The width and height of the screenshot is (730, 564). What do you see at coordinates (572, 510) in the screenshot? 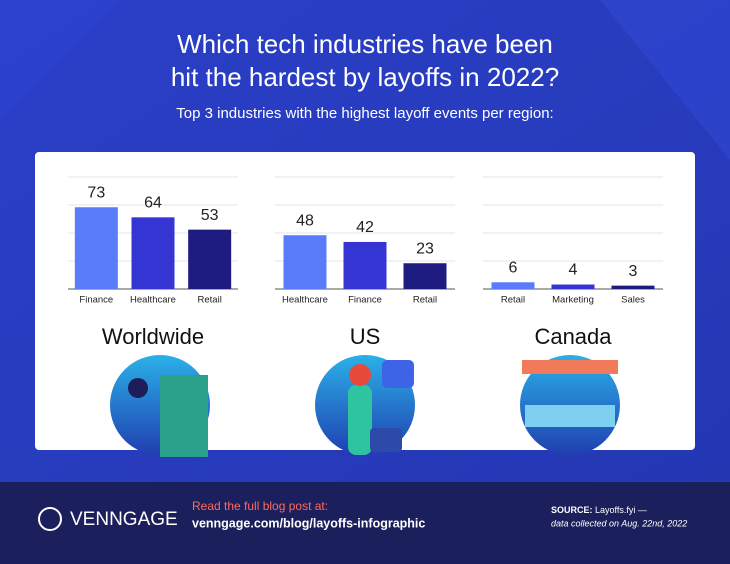
I see `source-label: SOURCE:` at bounding box center [572, 510].